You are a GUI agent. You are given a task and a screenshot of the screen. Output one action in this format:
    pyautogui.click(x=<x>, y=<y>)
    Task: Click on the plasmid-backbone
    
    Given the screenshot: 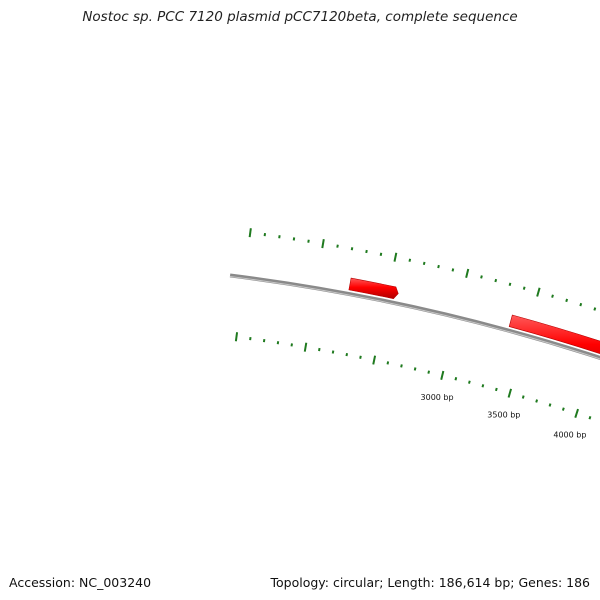 What is the action you would take?
    pyautogui.click(x=414, y=317)
    